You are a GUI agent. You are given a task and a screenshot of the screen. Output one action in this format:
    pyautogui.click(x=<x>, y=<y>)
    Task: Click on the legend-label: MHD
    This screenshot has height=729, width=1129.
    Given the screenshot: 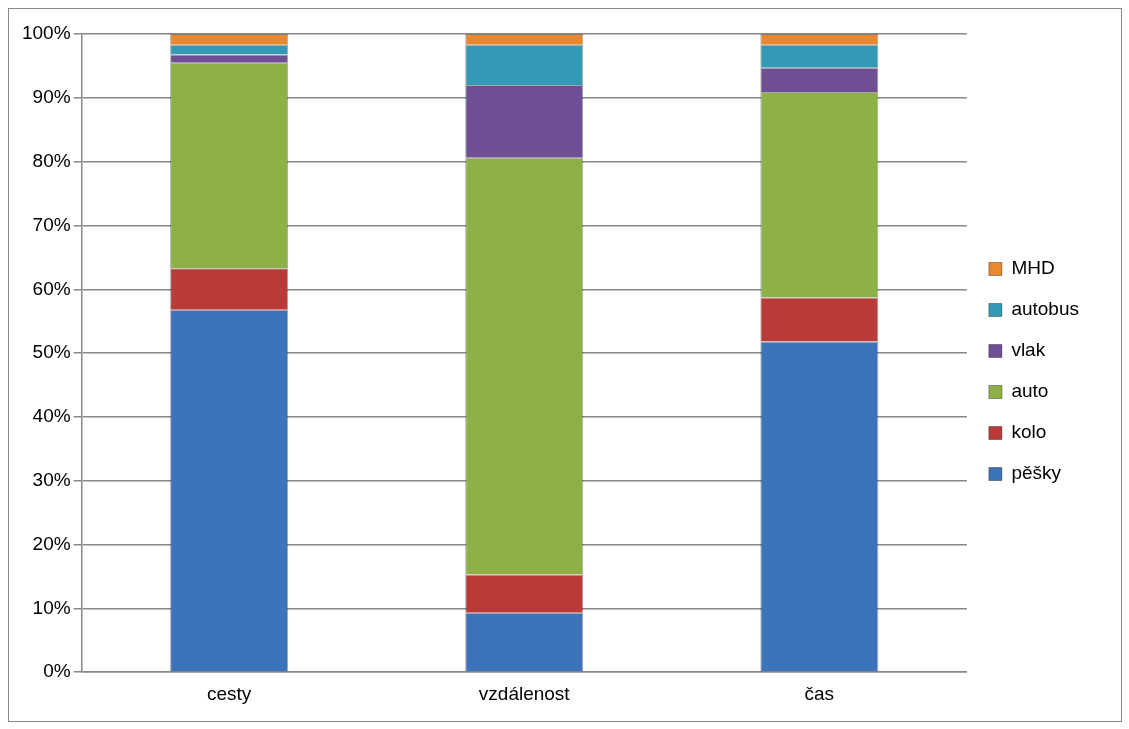 What is the action you would take?
    pyautogui.click(x=1033, y=268)
    